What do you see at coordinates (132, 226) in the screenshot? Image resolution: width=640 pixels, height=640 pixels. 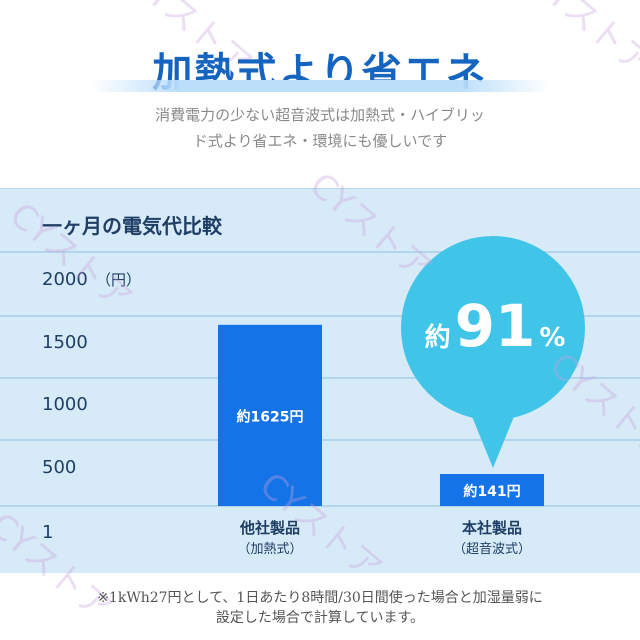 I see `chart-title: 一ヶ月の電気代比較` at bounding box center [132, 226].